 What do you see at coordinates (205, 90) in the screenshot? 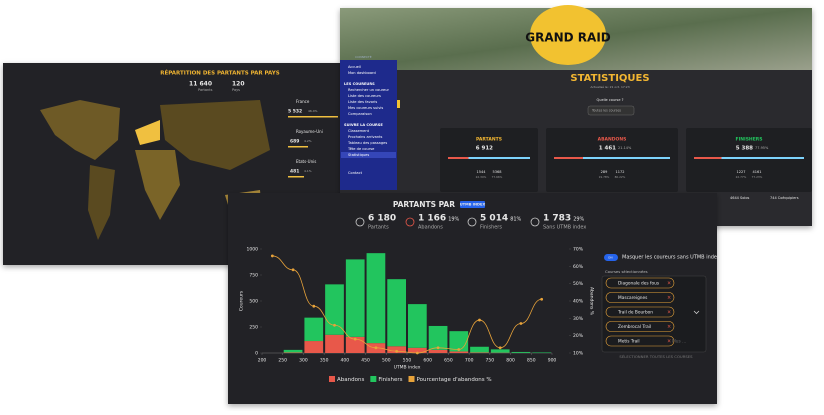
I see `total-label: Partants` at bounding box center [205, 90].